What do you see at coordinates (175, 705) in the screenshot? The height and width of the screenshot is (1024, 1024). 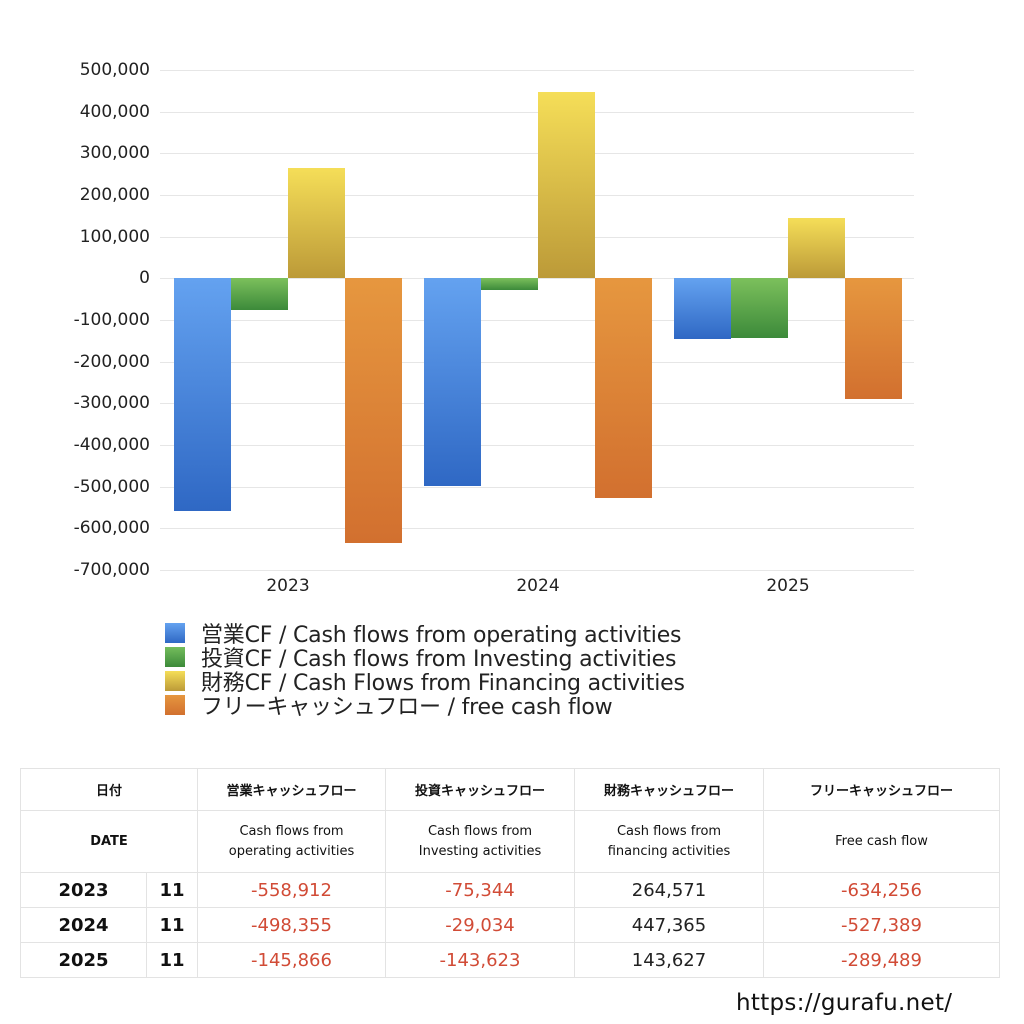 I see `free-swatch-icon` at bounding box center [175, 705].